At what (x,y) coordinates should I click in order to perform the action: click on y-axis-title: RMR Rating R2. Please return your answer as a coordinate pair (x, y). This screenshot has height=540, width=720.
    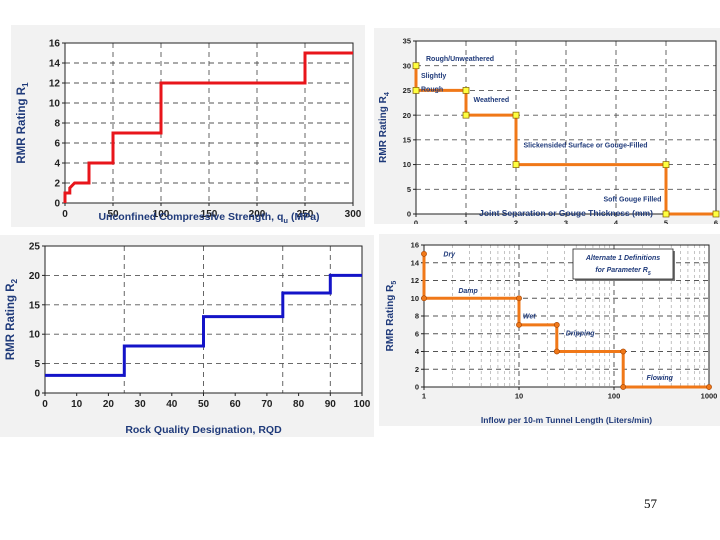
    Looking at the image, I should click on (12, 319).